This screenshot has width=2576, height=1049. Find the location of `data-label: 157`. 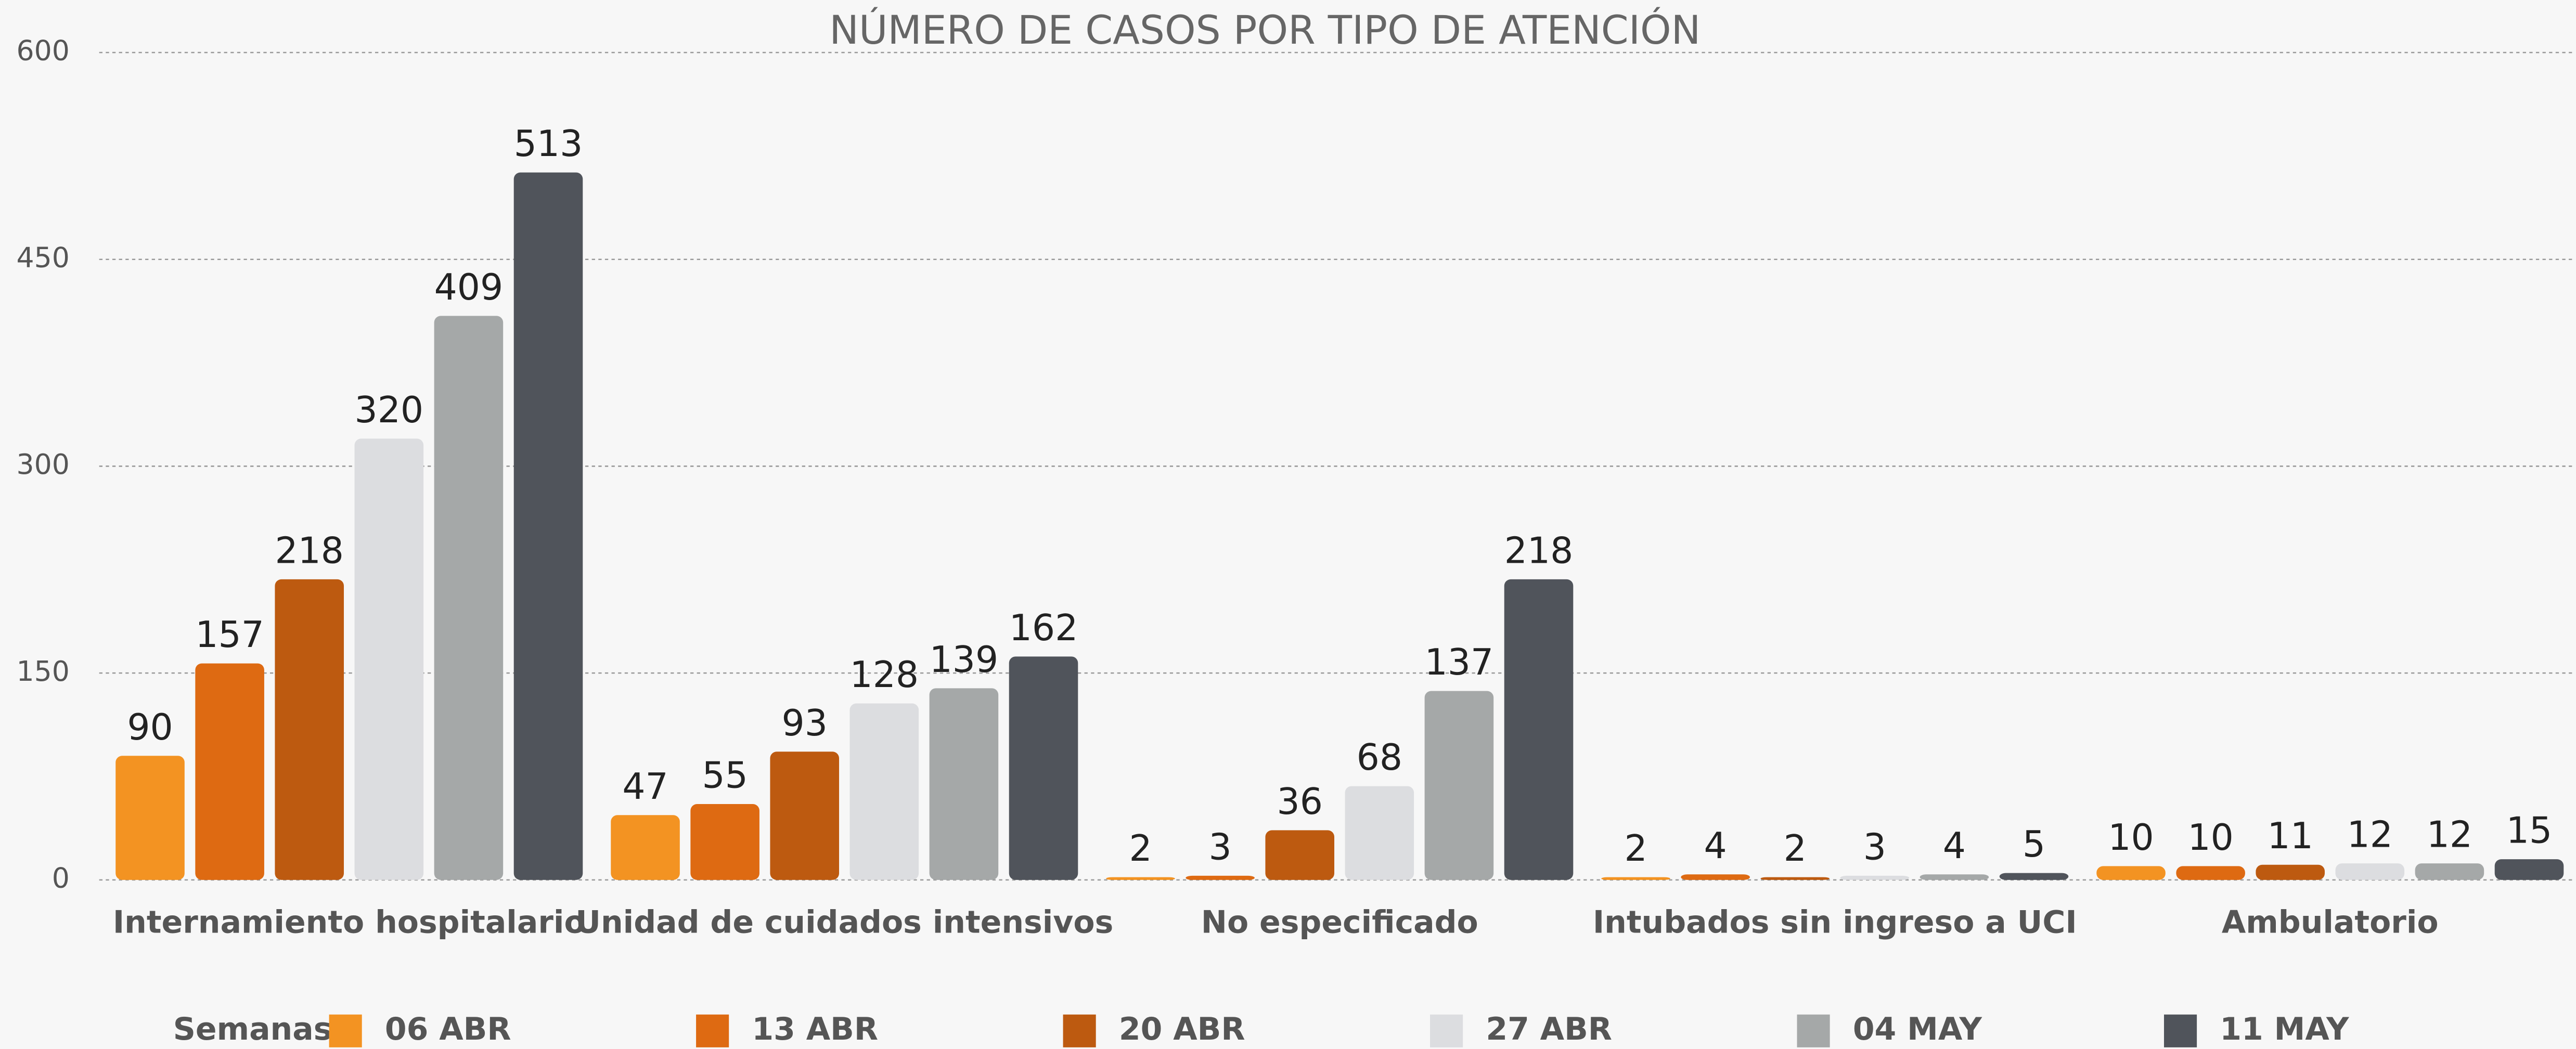

data-label: 157 is located at coordinates (229, 635).